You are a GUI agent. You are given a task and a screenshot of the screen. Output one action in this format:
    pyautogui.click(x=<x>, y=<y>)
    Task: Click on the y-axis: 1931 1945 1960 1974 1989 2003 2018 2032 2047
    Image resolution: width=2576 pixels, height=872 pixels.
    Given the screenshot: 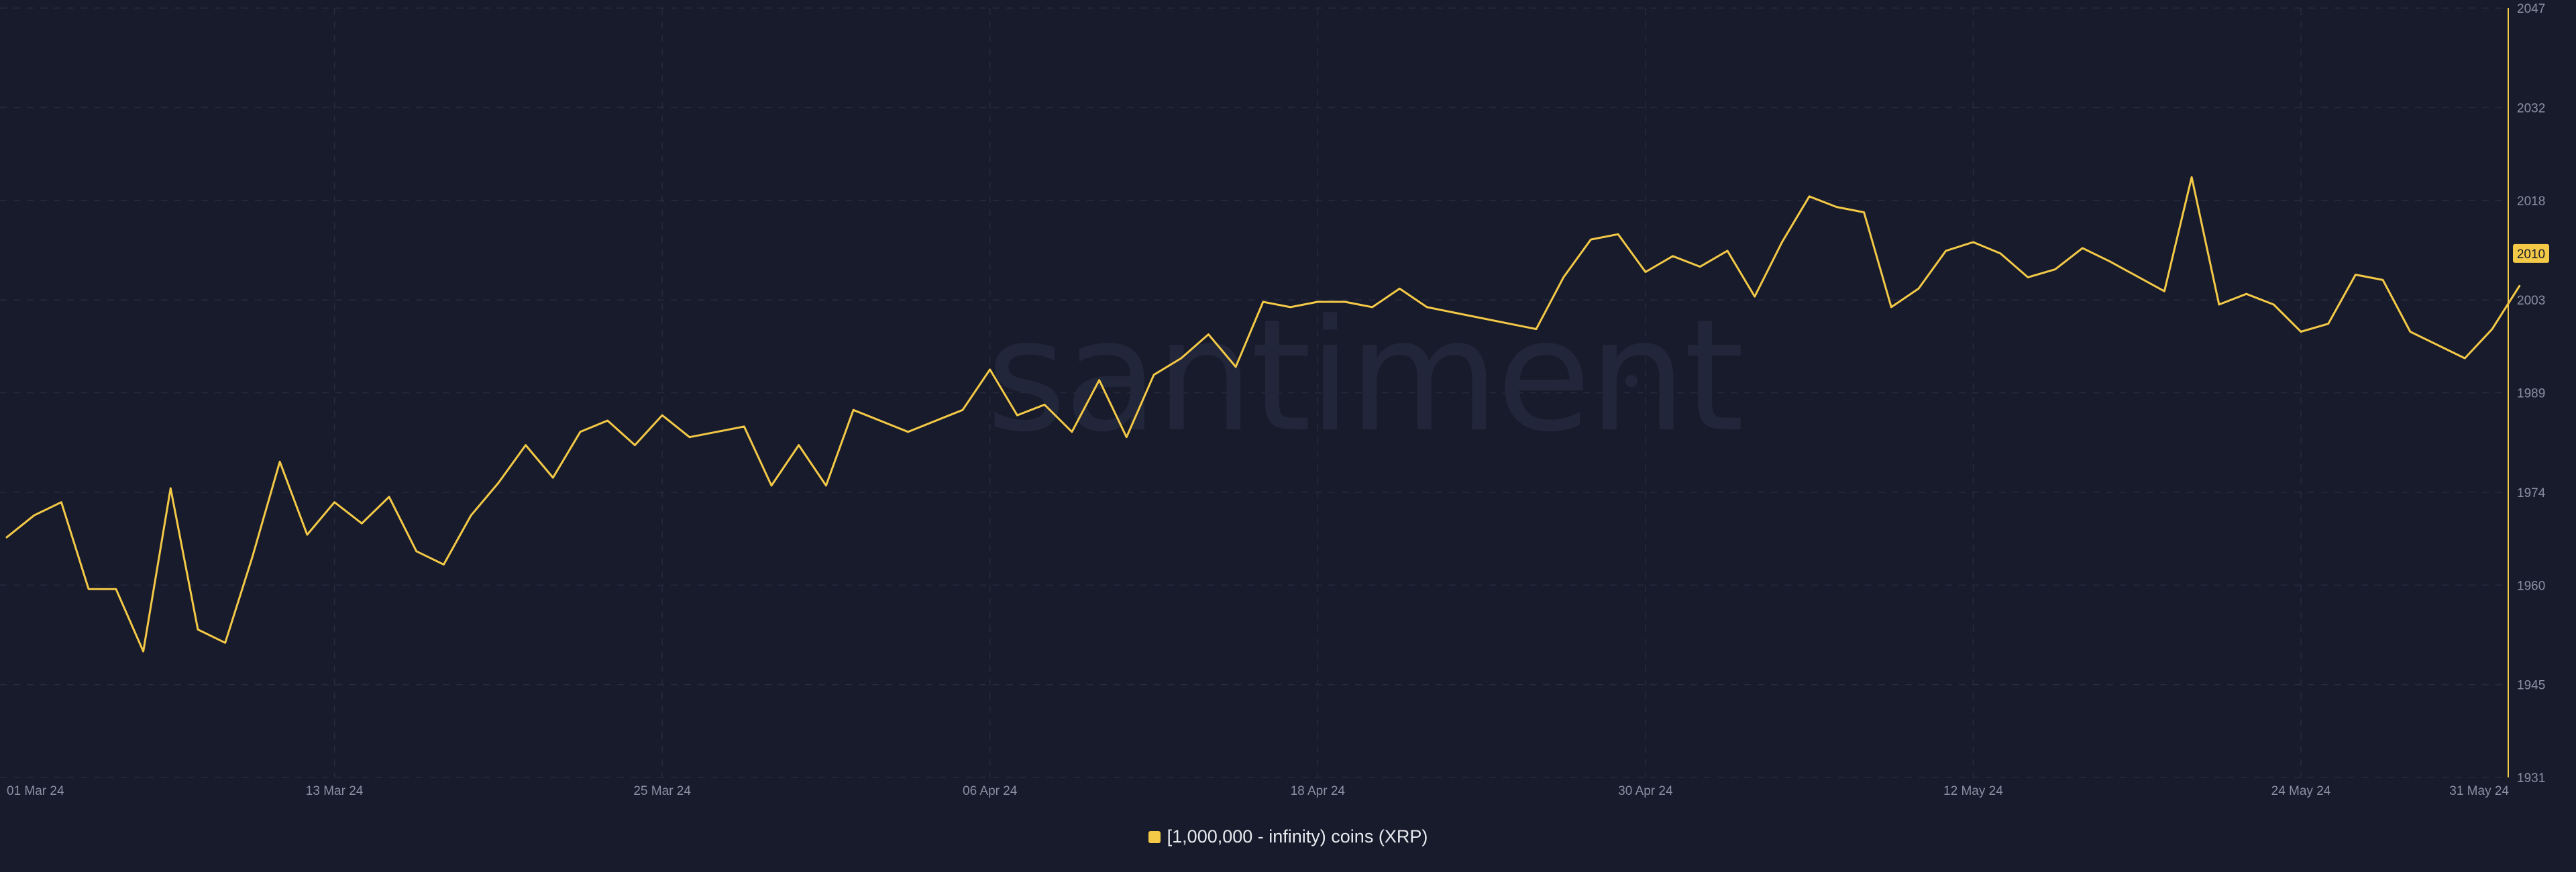 What is the action you would take?
    pyautogui.click(x=2527, y=393)
    